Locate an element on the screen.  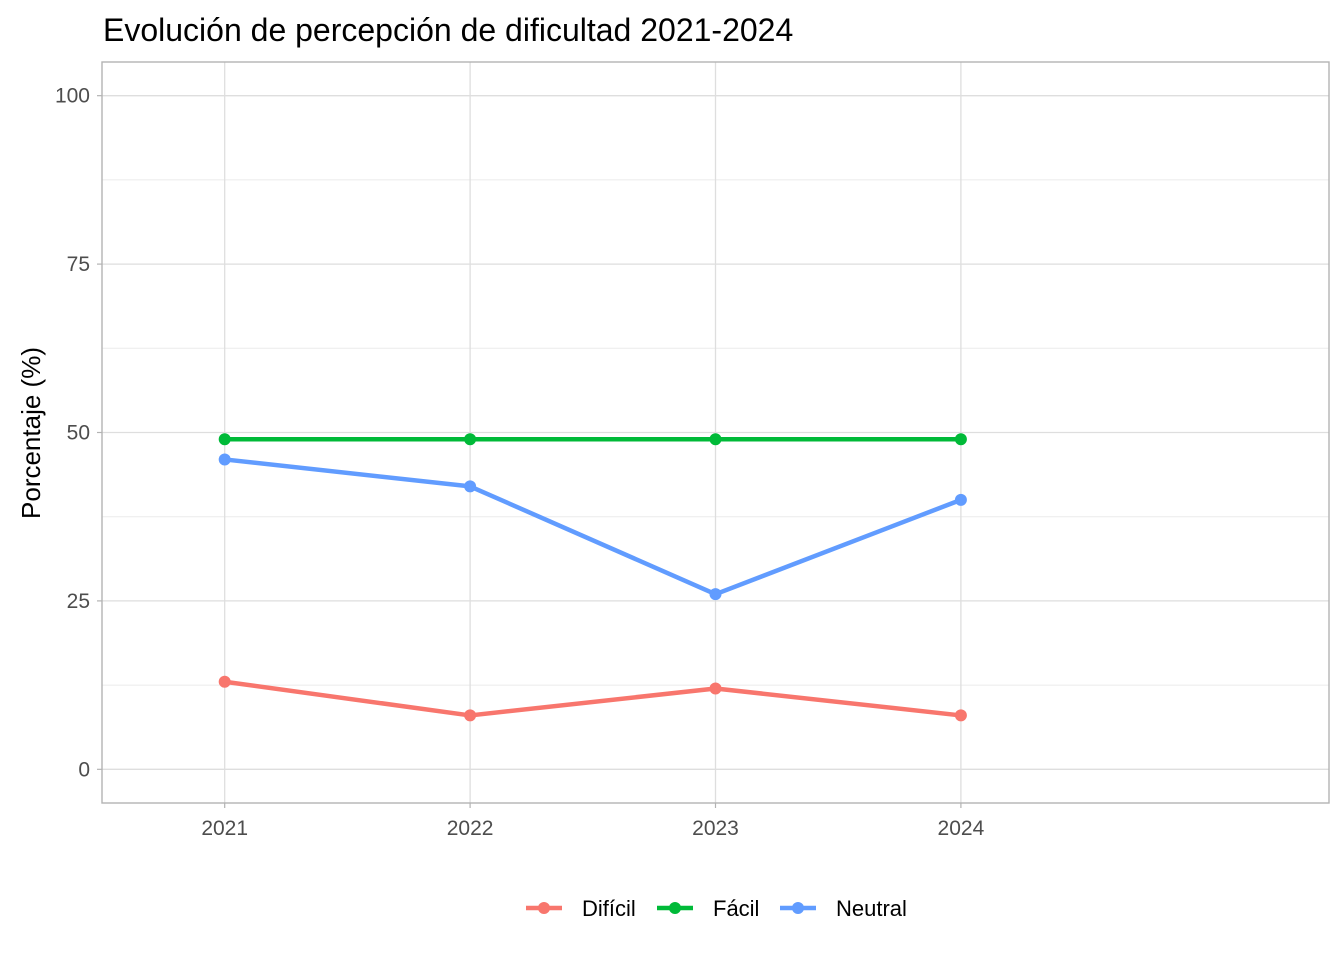
series-Neutral is located at coordinates (592, 527).